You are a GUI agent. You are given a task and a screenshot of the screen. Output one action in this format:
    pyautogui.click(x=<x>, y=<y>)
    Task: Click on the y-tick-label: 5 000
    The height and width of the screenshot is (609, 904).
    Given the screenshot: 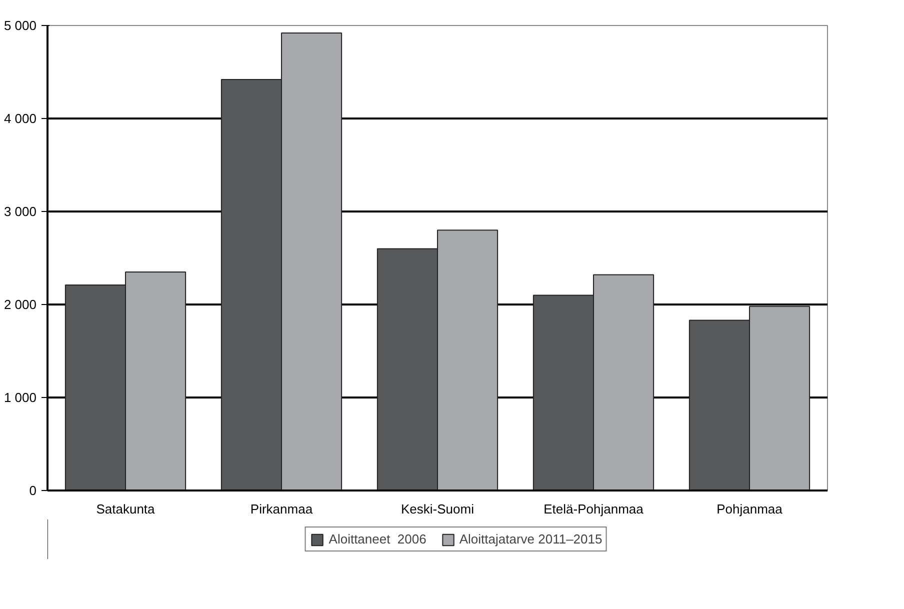 What is the action you would take?
    pyautogui.click(x=20, y=25)
    